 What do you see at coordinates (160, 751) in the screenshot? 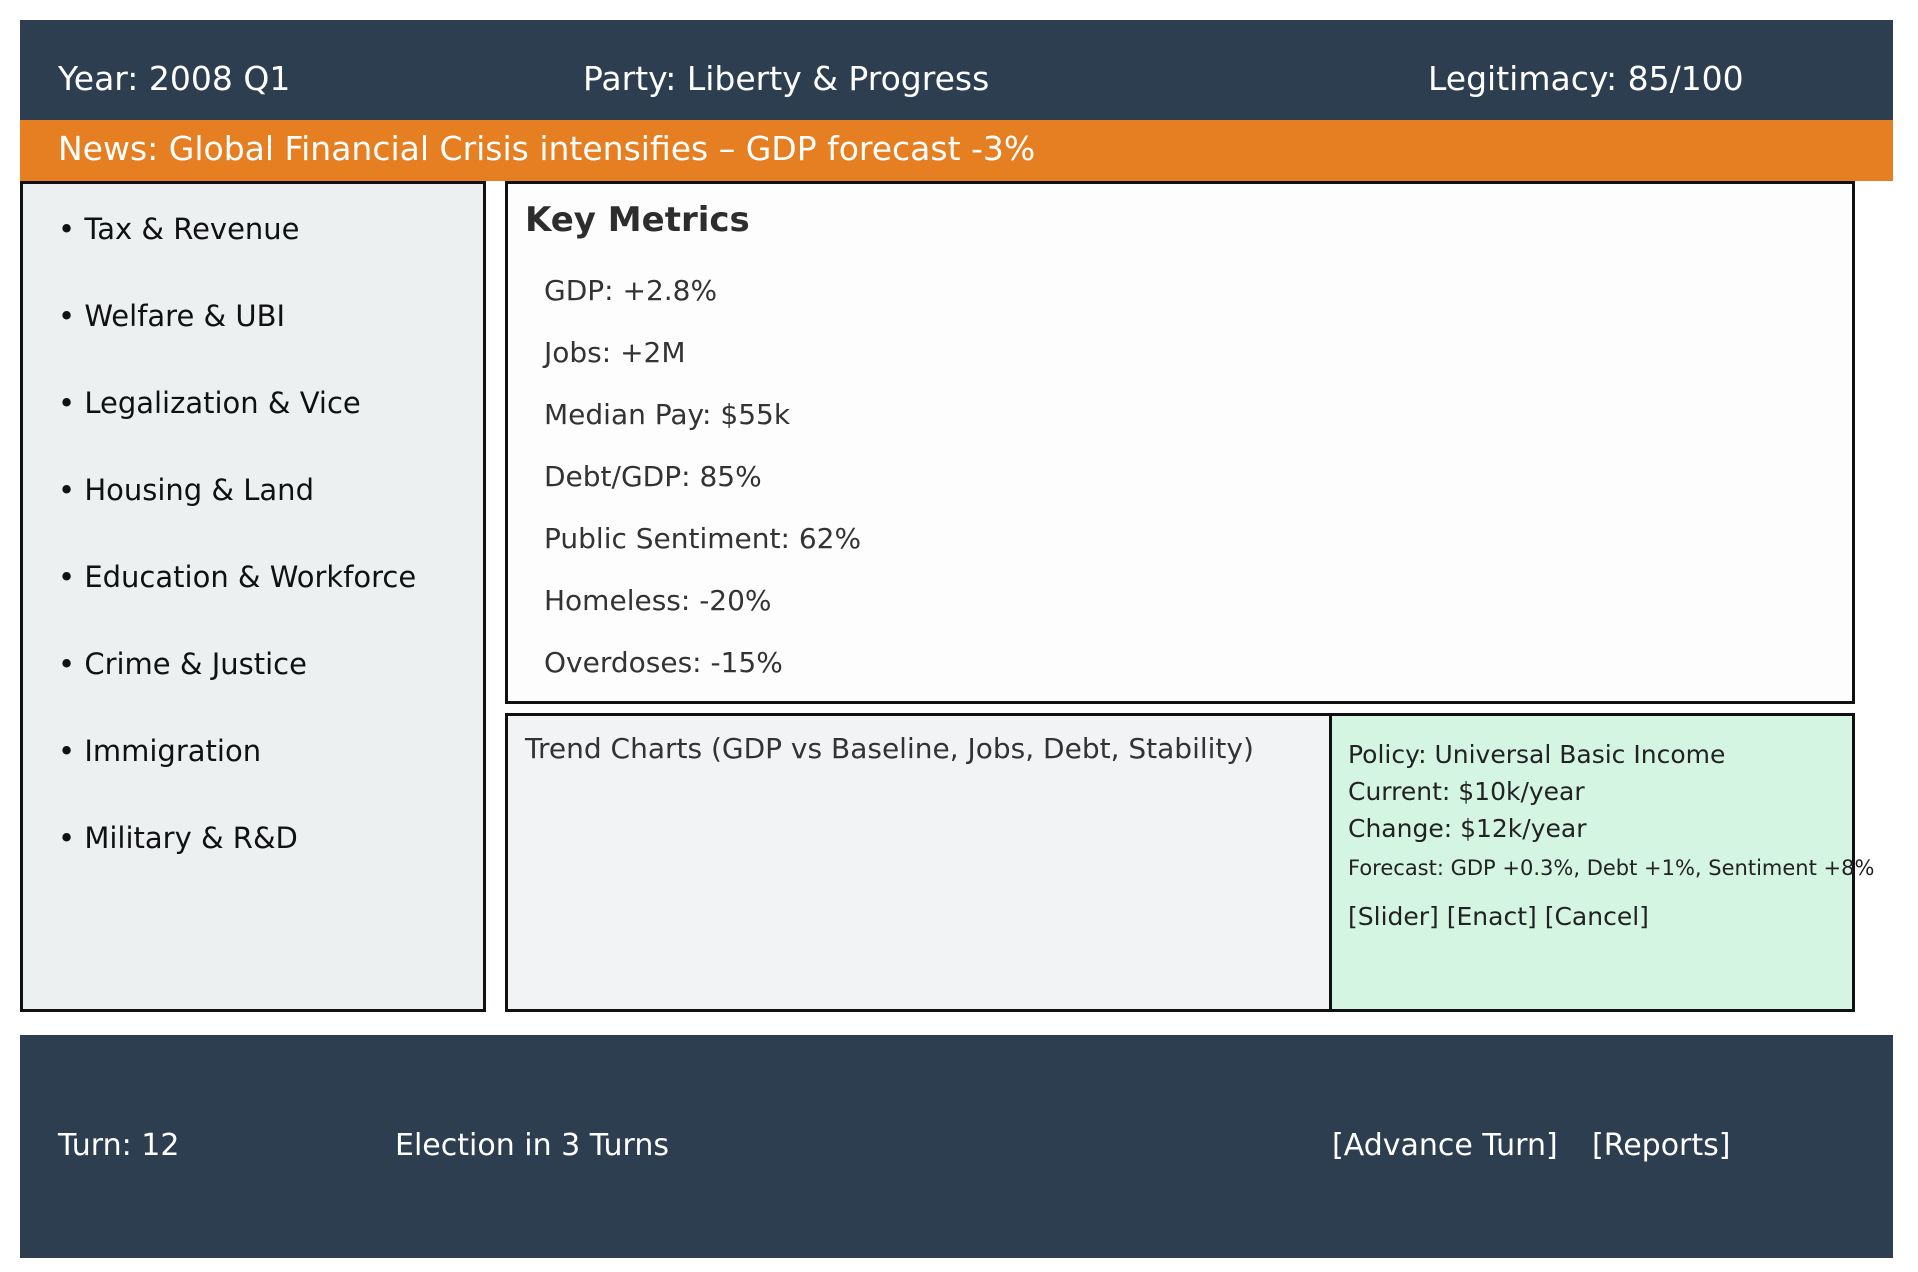
I see `sidebar-item-immigration: • Immigration` at bounding box center [160, 751].